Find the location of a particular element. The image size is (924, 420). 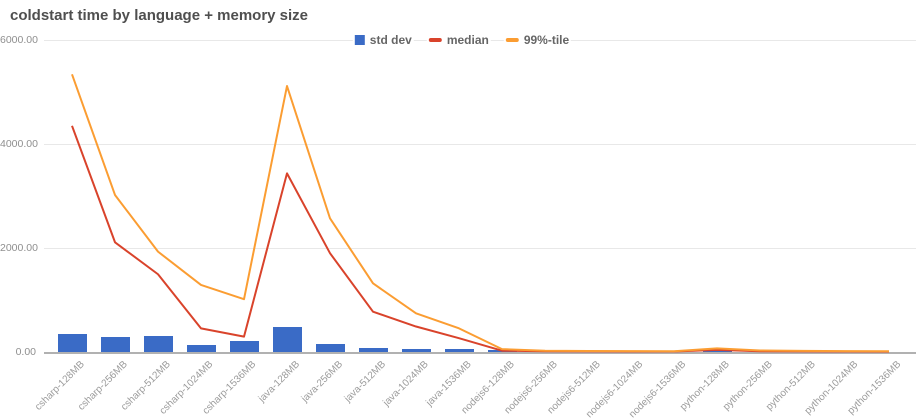

legend-label: std dev is located at coordinates (391, 40).